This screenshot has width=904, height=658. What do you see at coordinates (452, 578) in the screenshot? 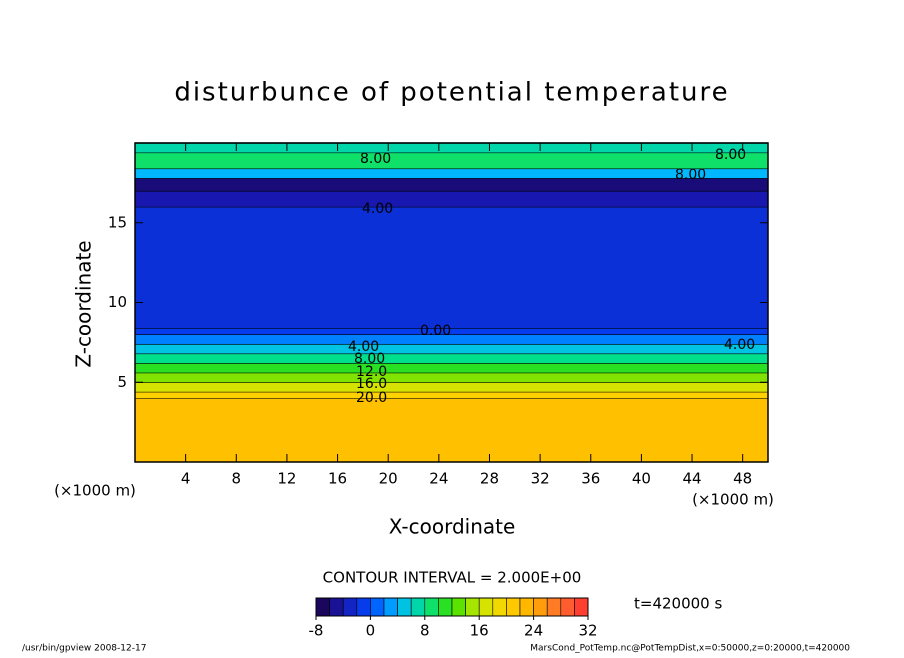
I see `contour-interval: CONTOUR INTERVAL = 2.000E+00` at bounding box center [452, 578].